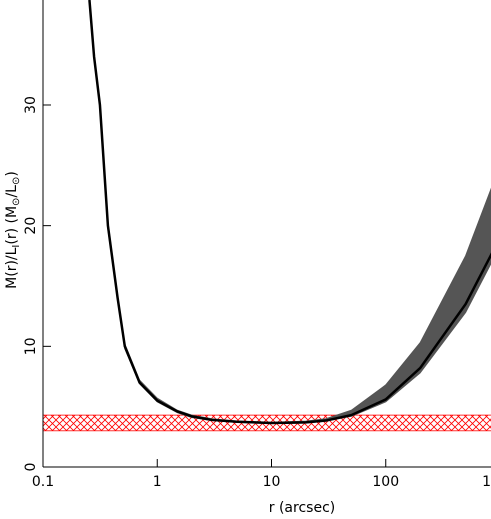  I want to click on y-label-part: M(r)/L, so click(12, 267).